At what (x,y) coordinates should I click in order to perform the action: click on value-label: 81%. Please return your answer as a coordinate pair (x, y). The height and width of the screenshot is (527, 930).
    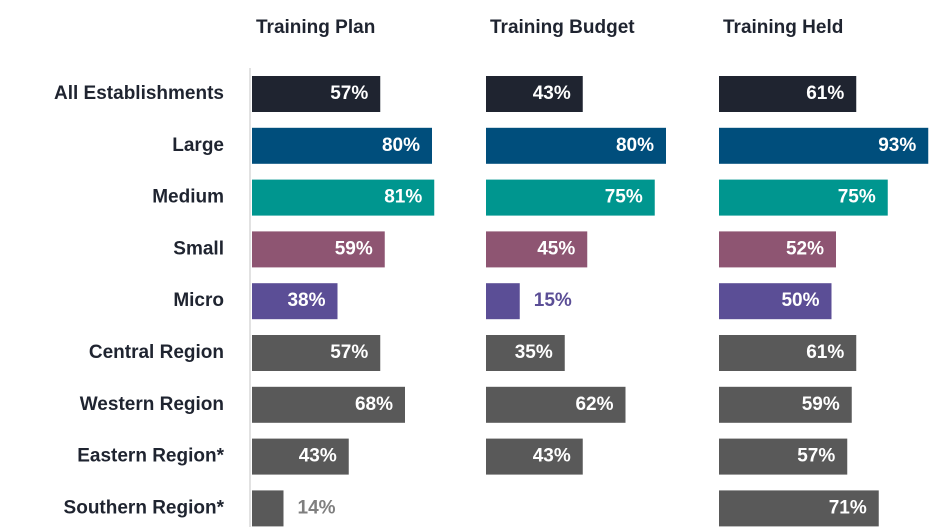
    Looking at the image, I should click on (403, 197).